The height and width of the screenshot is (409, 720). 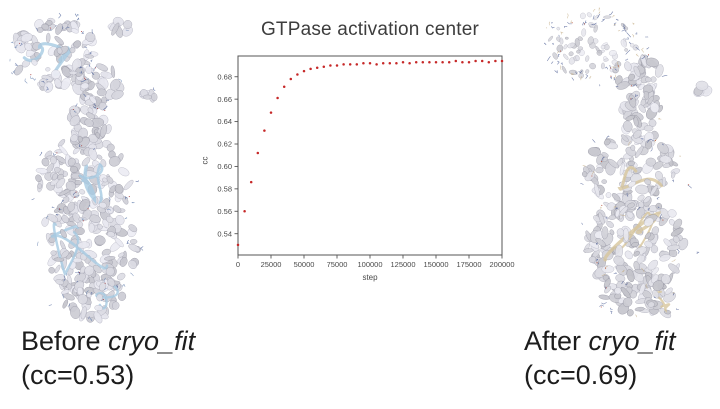 I want to click on after-caption: After cryo_fit (cc=0.69), so click(x=600, y=358).